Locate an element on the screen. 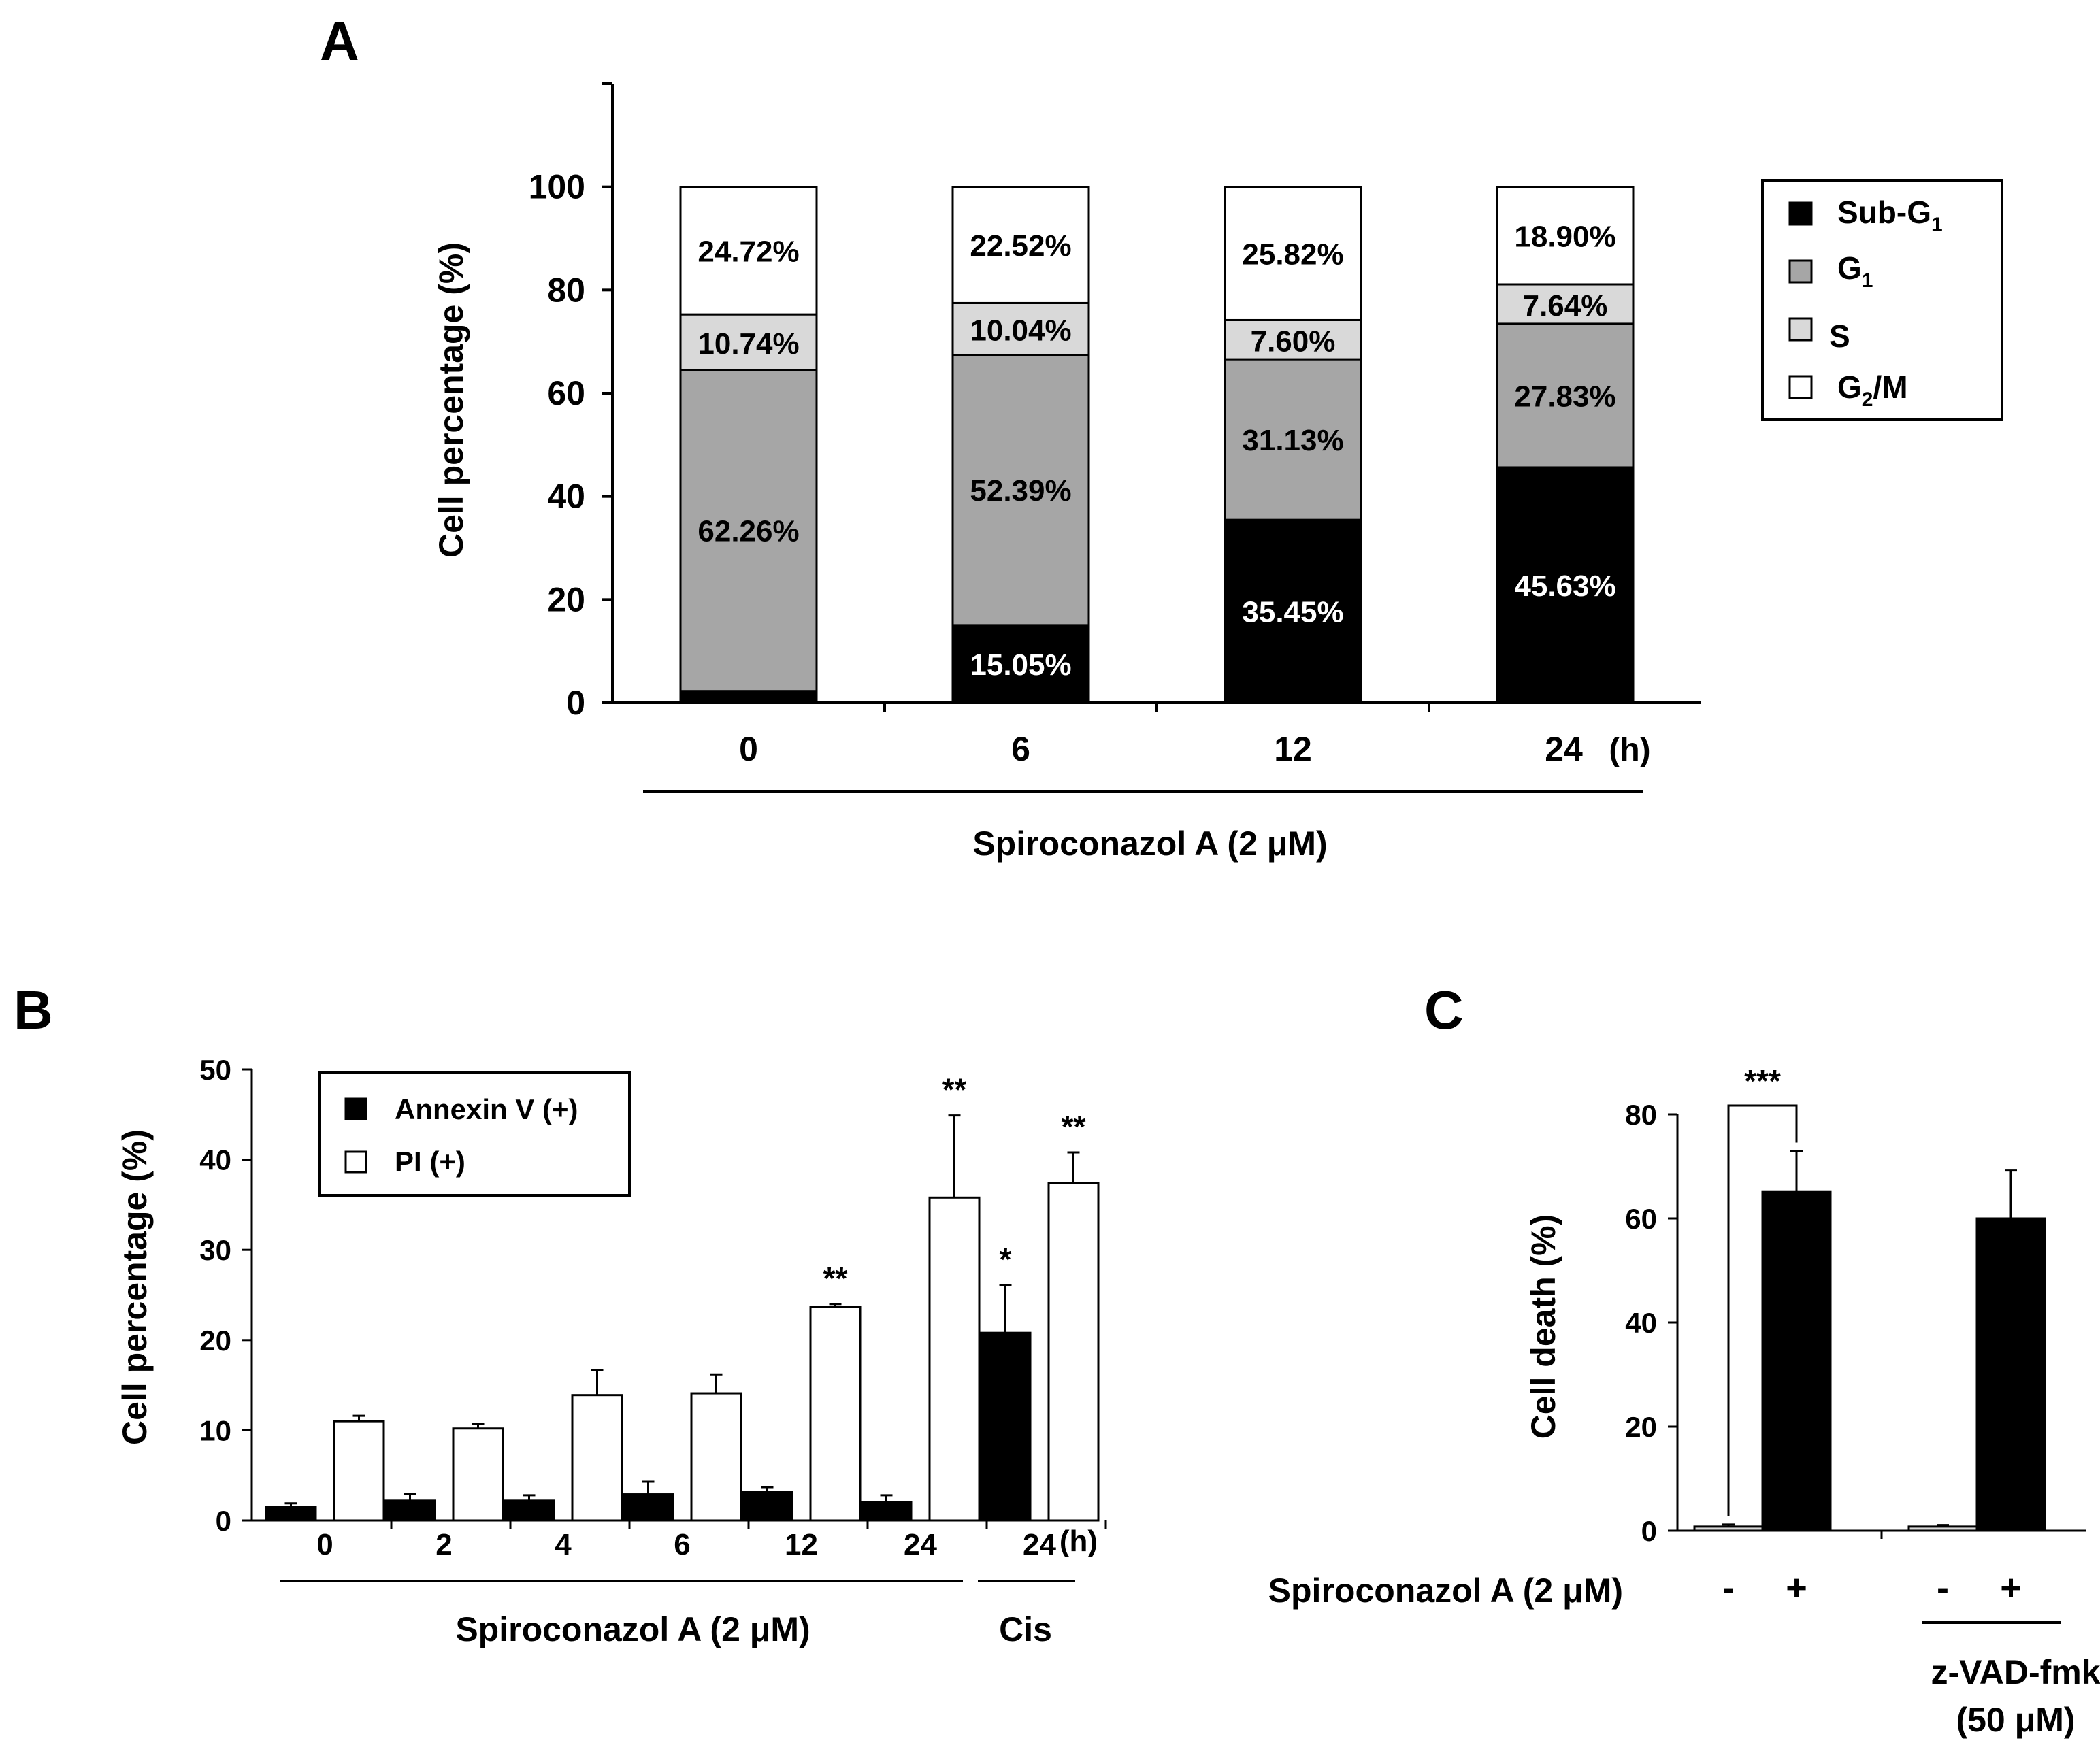  panel-c-row-label: Spiroconazol A (2 μM) is located at coordinates (1445, 1591).